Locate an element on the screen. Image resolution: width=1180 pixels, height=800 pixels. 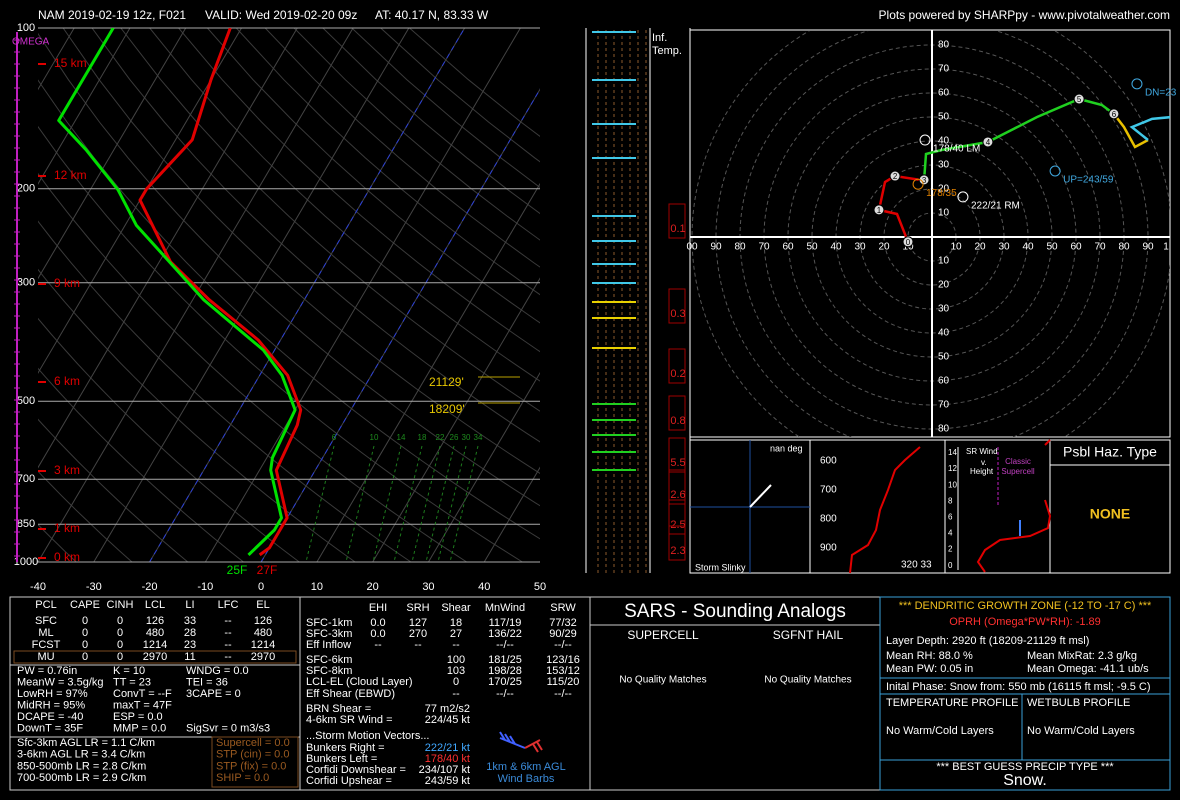
temperature-profile is located at coordinates (220, 292).